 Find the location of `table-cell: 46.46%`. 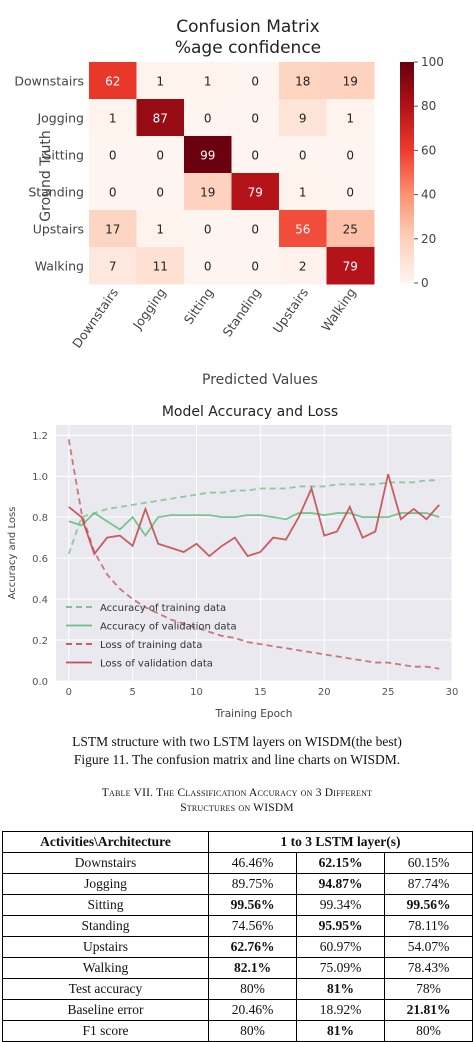

table-cell: 46.46% is located at coordinates (252, 863).